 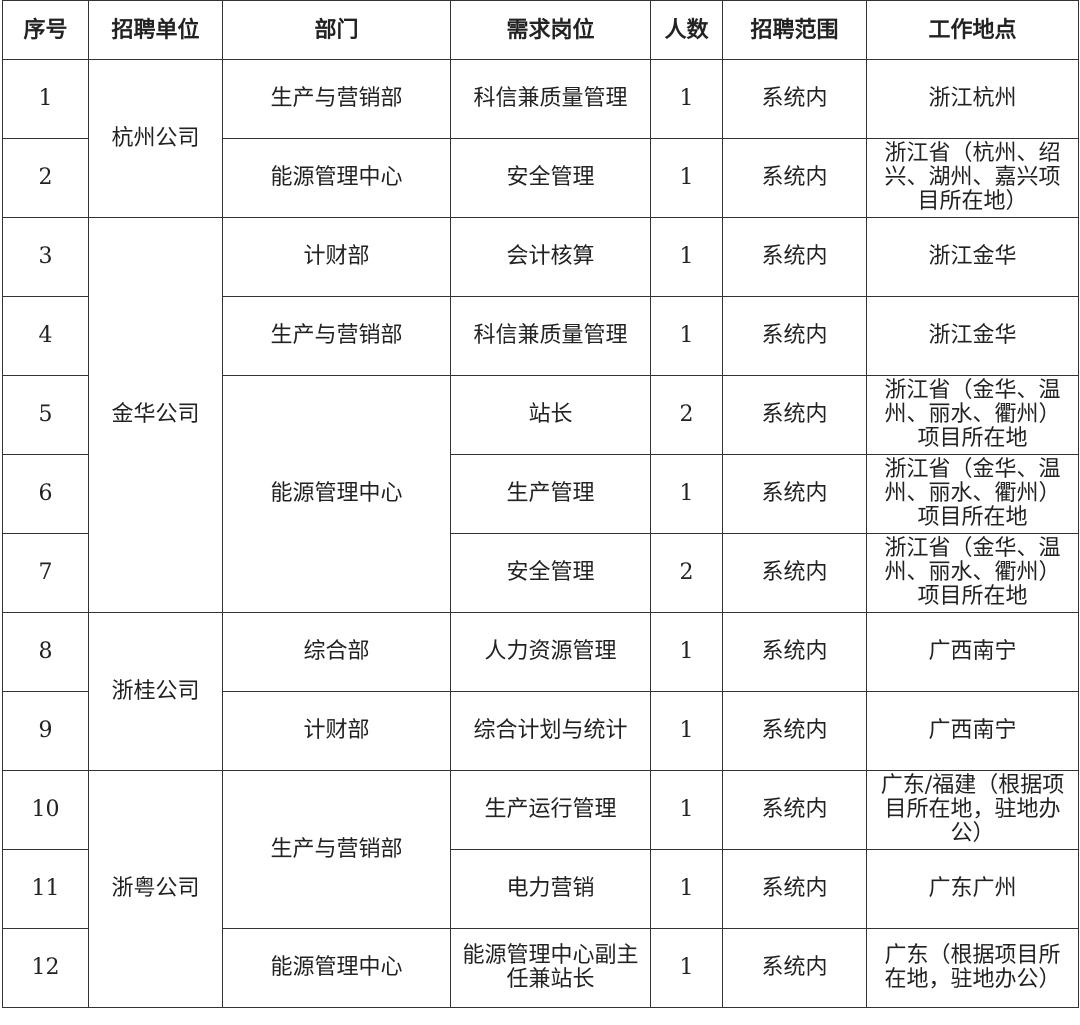 I want to click on cell-no: 1, so click(x=45, y=99).